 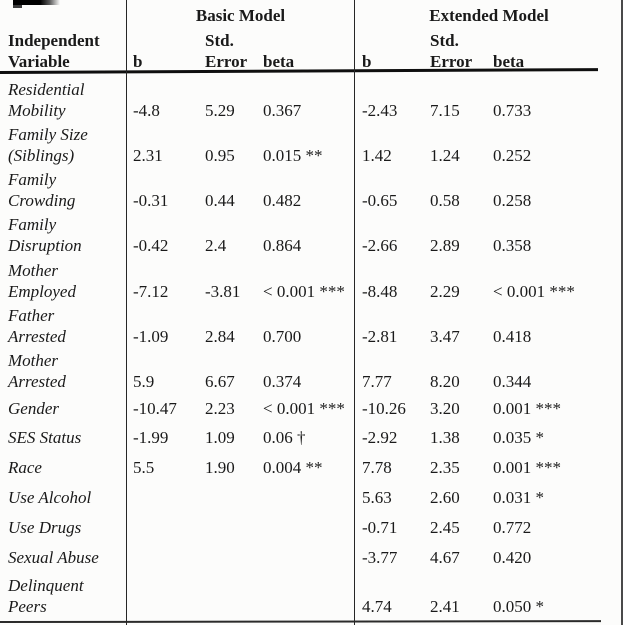 I want to click on cell-extended-b: 1.42, so click(x=377, y=155).